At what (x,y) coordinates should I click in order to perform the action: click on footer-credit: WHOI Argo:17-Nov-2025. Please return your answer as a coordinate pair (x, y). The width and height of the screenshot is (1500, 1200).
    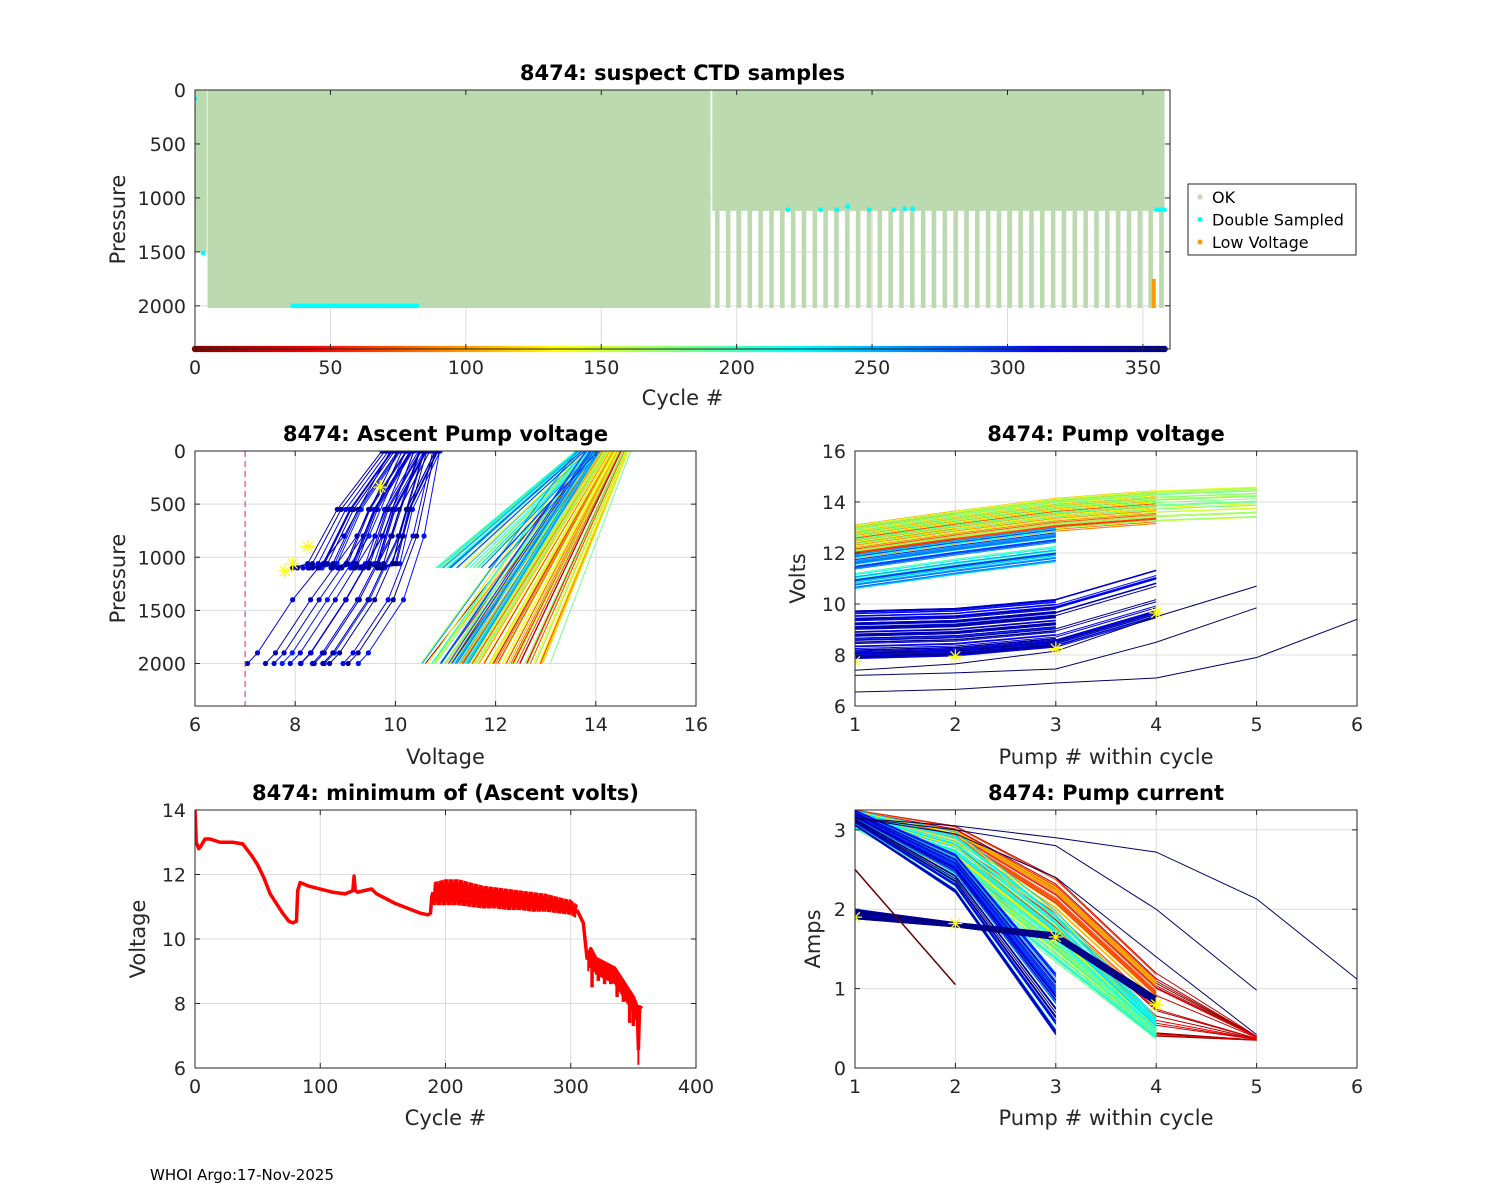
    Looking at the image, I should click on (242, 1175).